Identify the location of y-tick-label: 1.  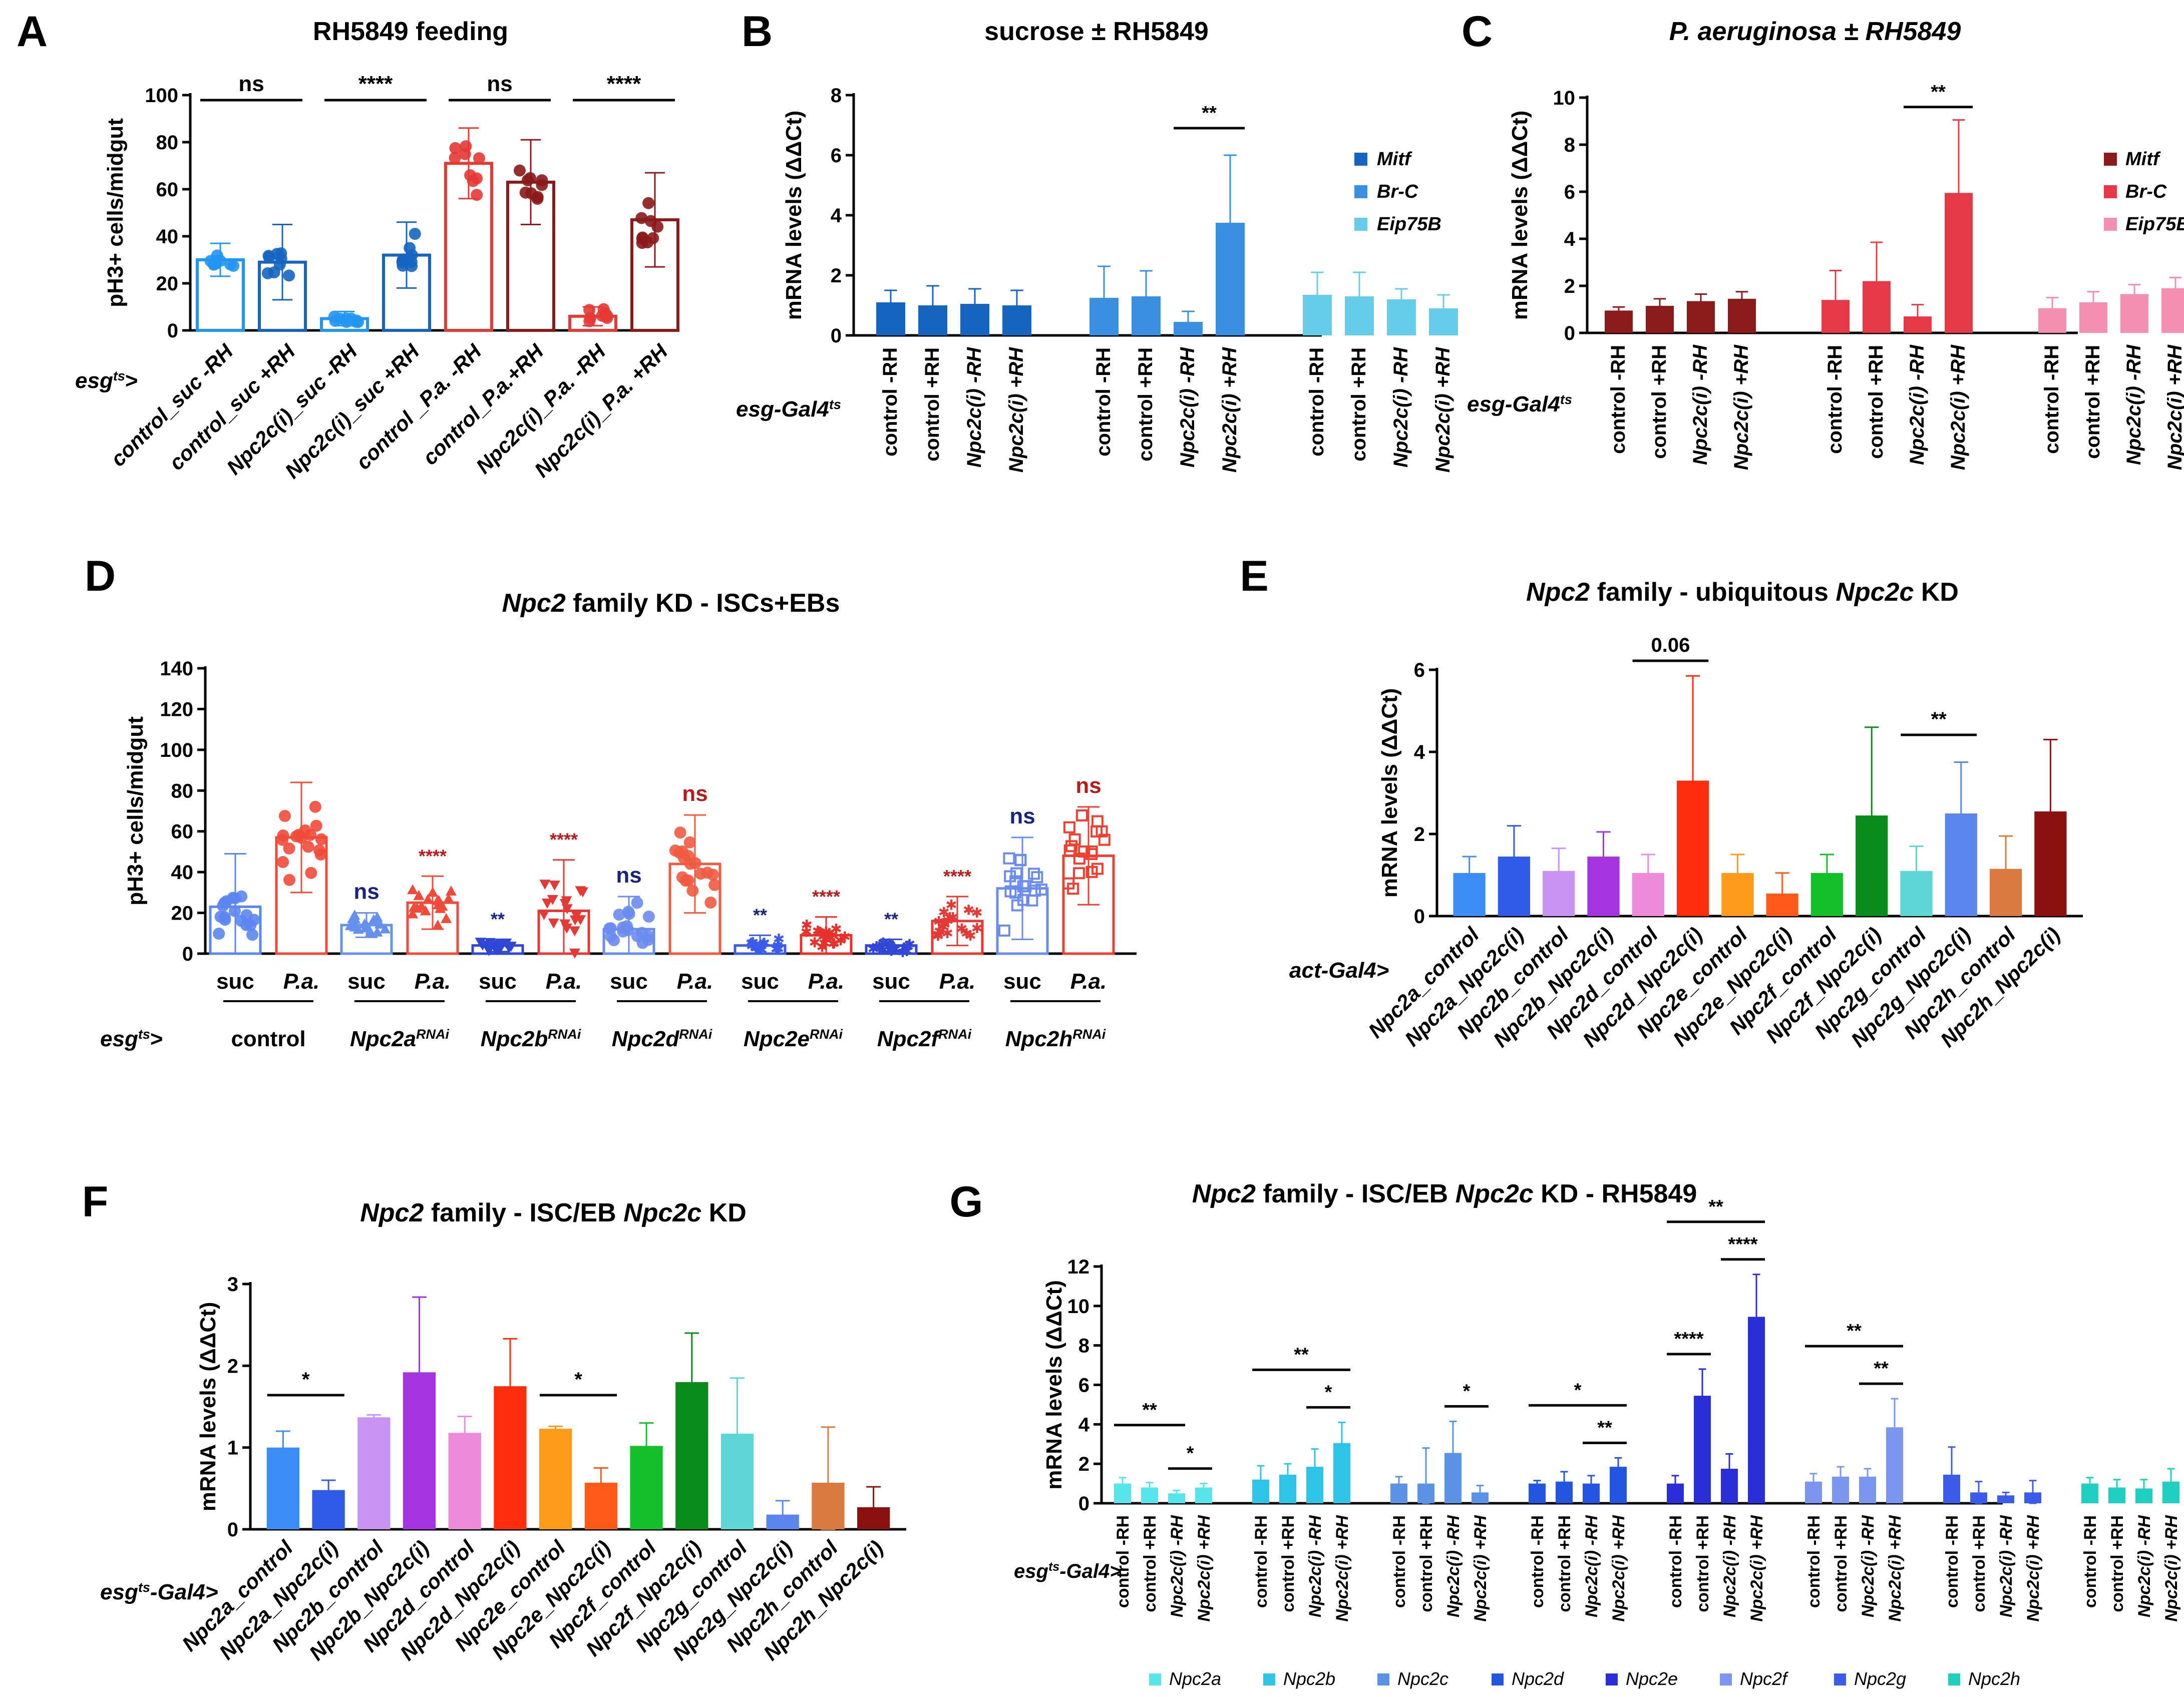
(232, 1448).